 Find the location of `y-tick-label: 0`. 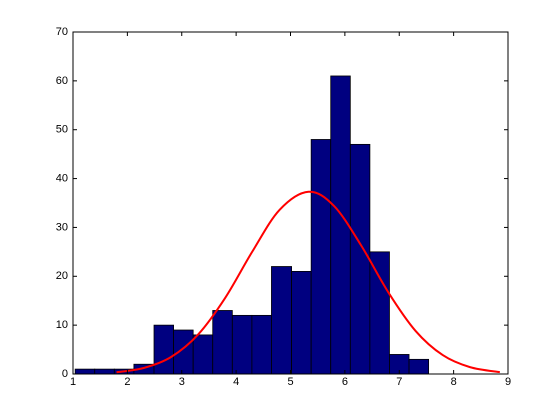

y-tick-label: 0 is located at coordinates (65, 374).